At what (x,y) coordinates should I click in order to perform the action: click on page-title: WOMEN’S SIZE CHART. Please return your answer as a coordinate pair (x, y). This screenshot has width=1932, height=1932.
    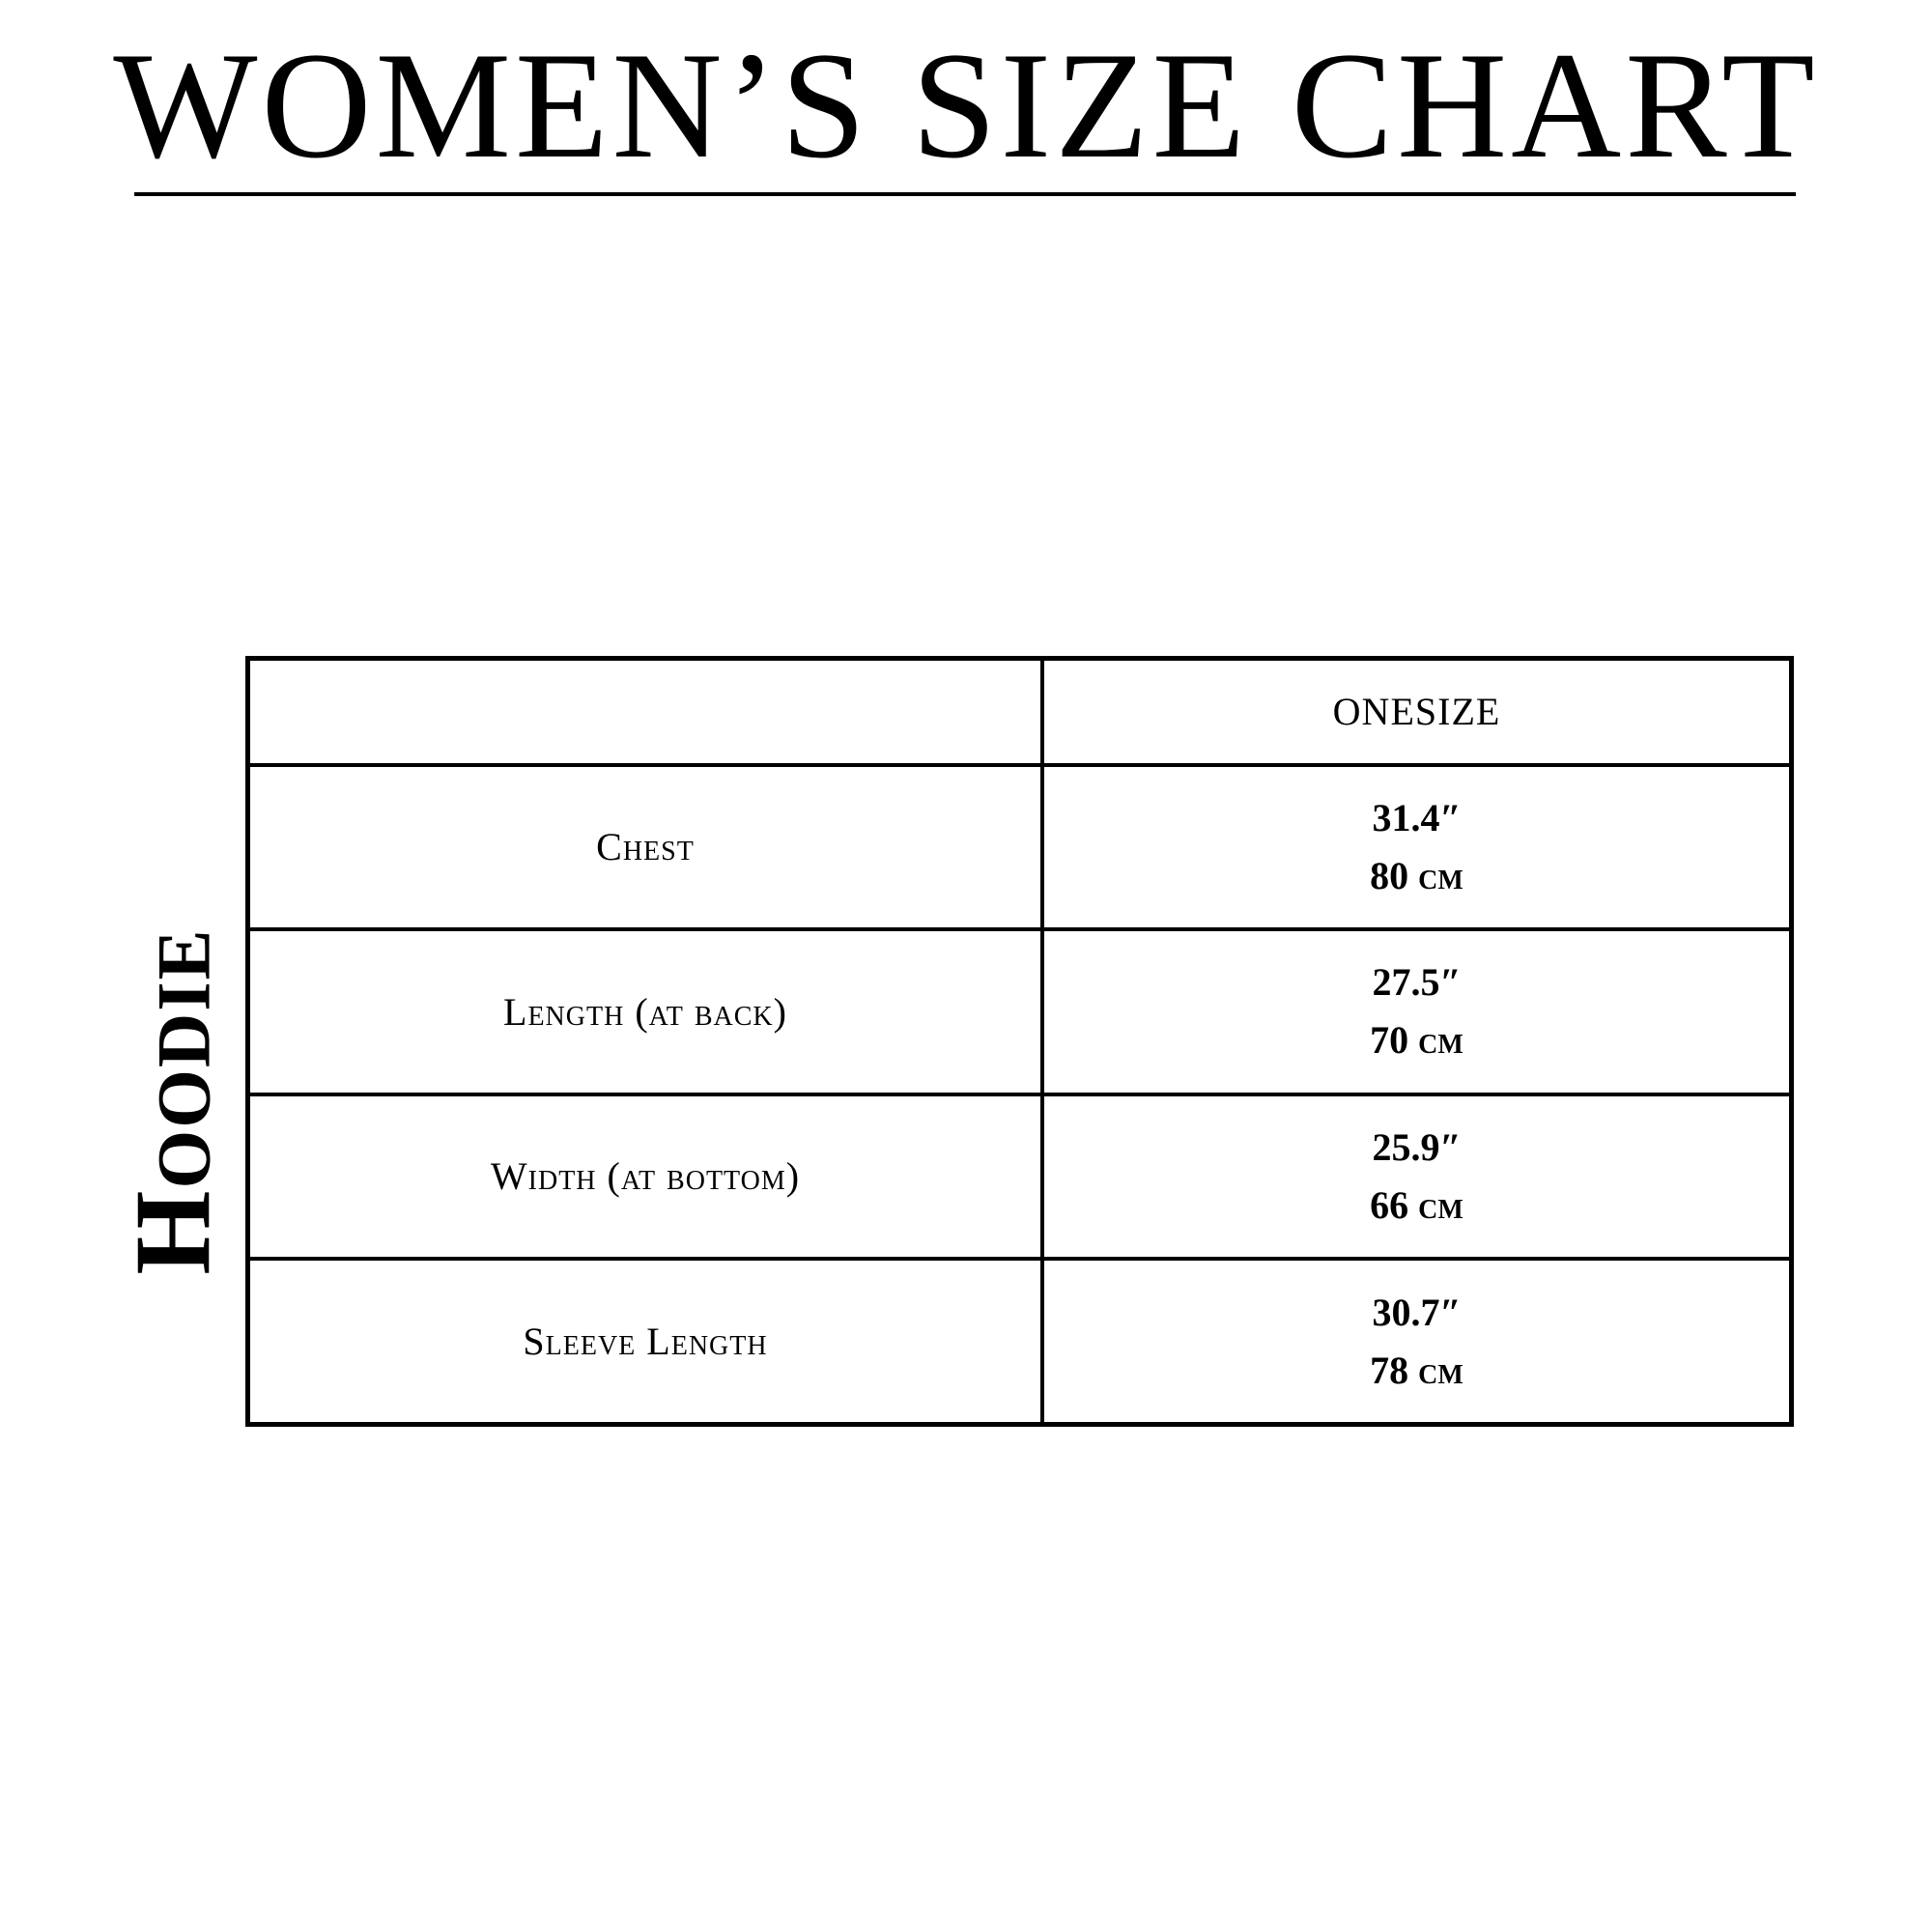
    Looking at the image, I should click on (966, 105).